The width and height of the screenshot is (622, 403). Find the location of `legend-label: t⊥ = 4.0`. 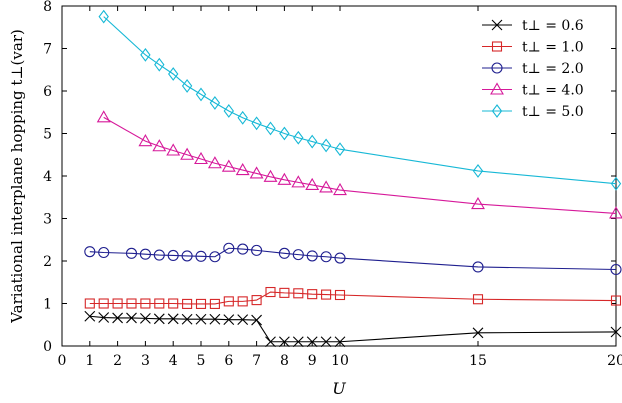

legend-label: t⊥ = 4.0 is located at coordinates (553, 91).